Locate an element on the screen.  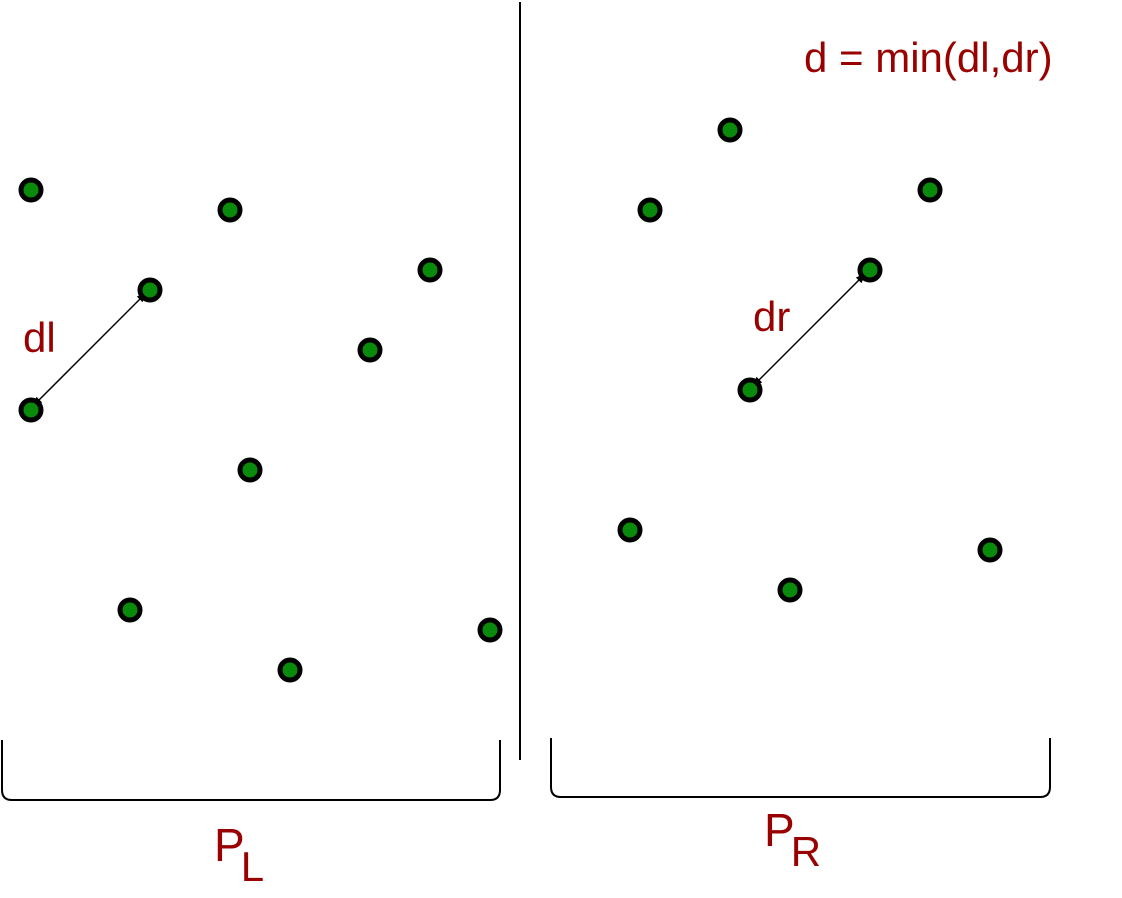
formula-label: d = min(dl,dr) is located at coordinates (928, 57).